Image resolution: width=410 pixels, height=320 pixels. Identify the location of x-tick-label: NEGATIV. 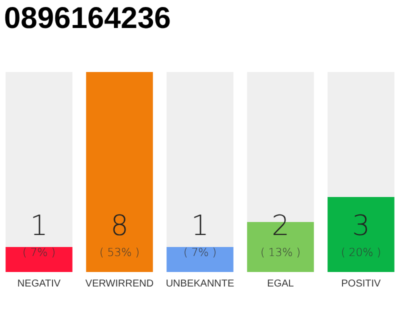
(39, 284).